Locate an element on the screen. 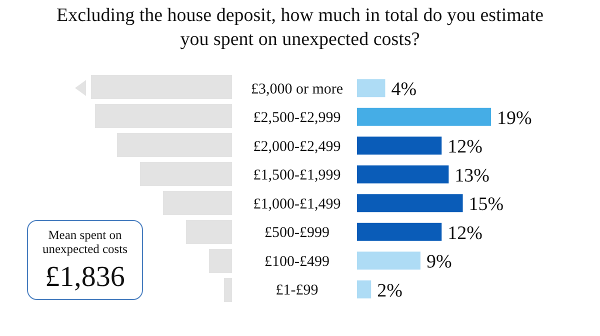 The height and width of the screenshot is (336, 600). data-label: 9% is located at coordinates (439, 262).